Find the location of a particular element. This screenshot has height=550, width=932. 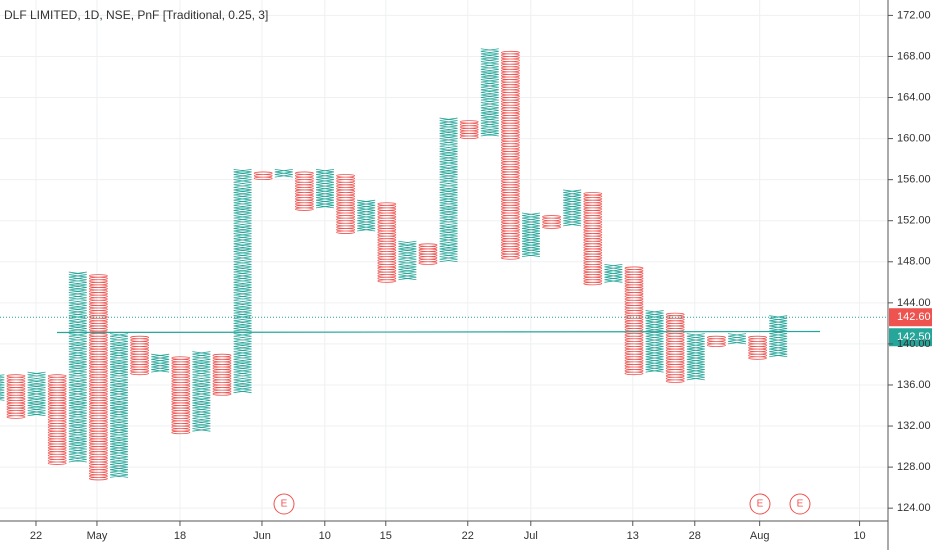

x-tick-label: Jul is located at coordinates (531, 536).